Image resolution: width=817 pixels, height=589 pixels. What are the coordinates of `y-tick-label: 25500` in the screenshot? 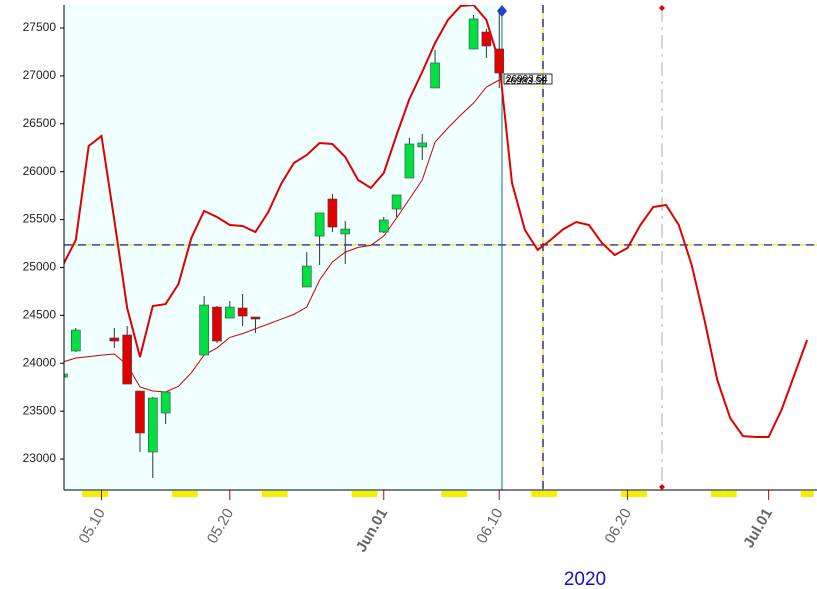 It's located at (40, 219).